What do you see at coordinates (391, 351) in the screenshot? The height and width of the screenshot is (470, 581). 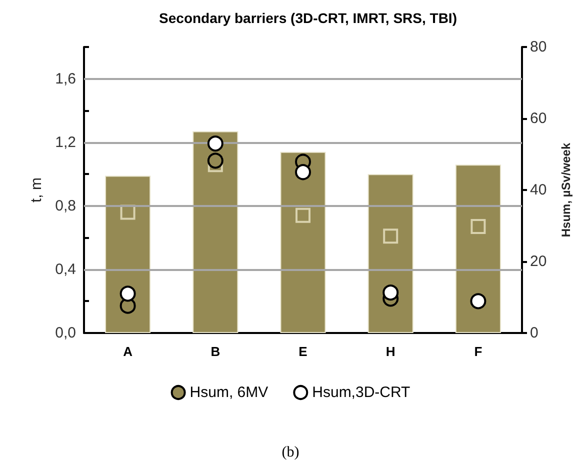 I see `x-tick-label: H` at bounding box center [391, 351].